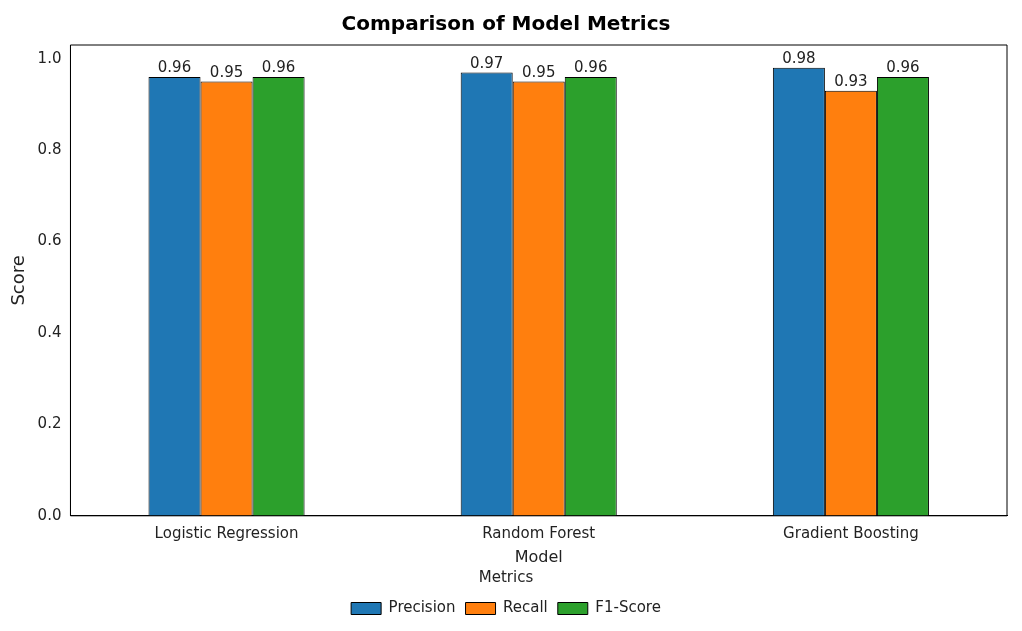 The width and height of the screenshot is (1022, 631). I want to click on x-tick-label: Gradient Boosting, so click(851, 532).